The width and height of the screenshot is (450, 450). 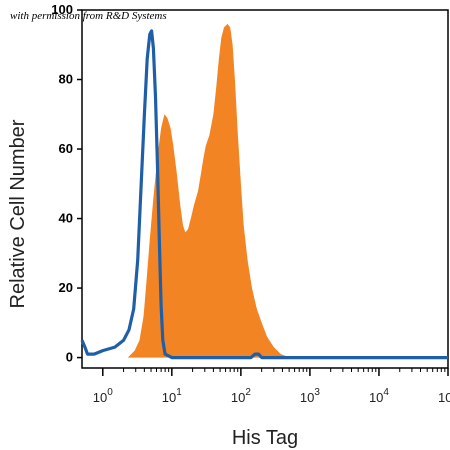 I want to click on y-tick-label: 40, so click(x=66, y=218).